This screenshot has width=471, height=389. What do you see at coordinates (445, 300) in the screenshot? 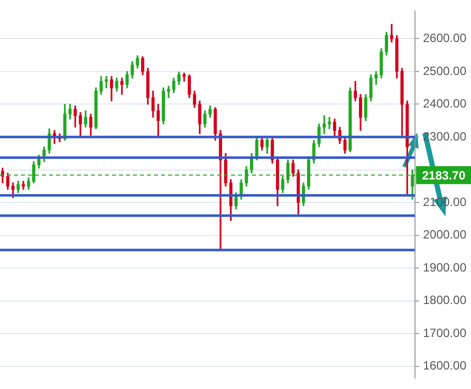
I see `y-tick-label: 1800.00` at bounding box center [445, 300].